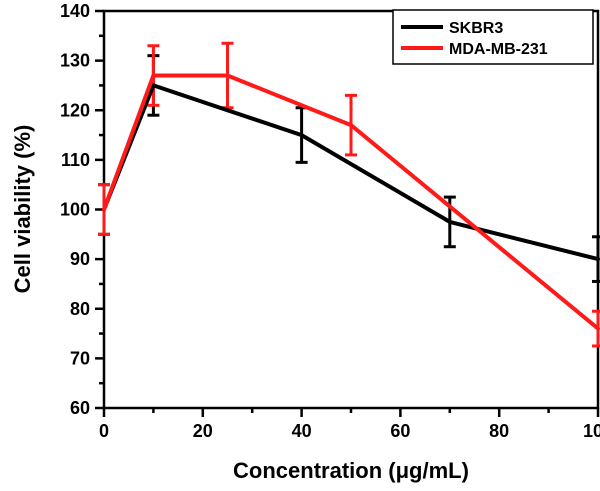 This screenshot has height=491, width=600. What do you see at coordinates (80, 408) in the screenshot?
I see `y-tick-label: 60` at bounding box center [80, 408].